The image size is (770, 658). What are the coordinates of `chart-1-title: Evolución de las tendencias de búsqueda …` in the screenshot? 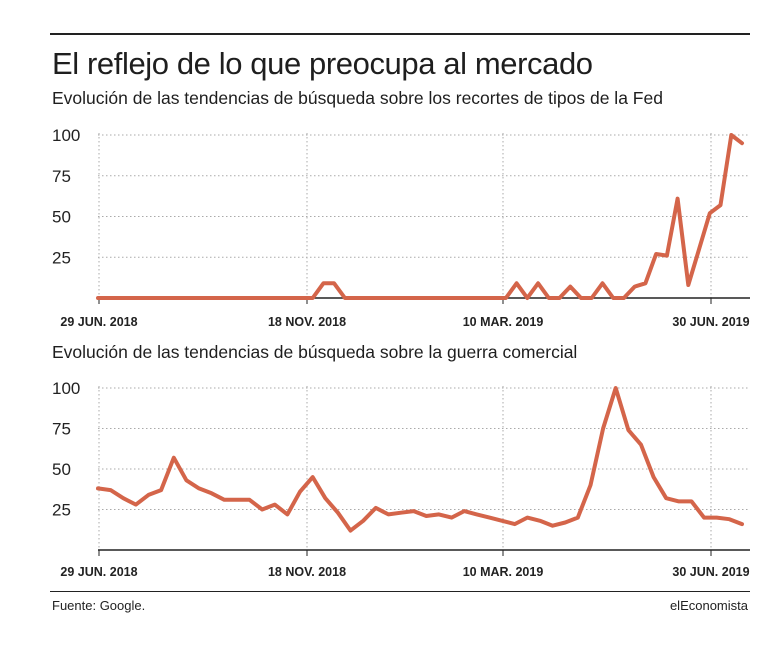 It's located at (357, 98).